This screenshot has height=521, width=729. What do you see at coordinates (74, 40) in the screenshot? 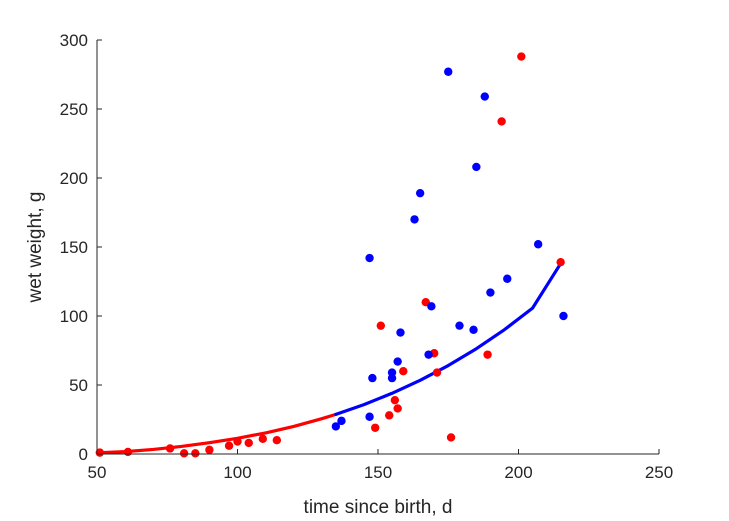
I see `y-tick-label: 300` at bounding box center [74, 40].